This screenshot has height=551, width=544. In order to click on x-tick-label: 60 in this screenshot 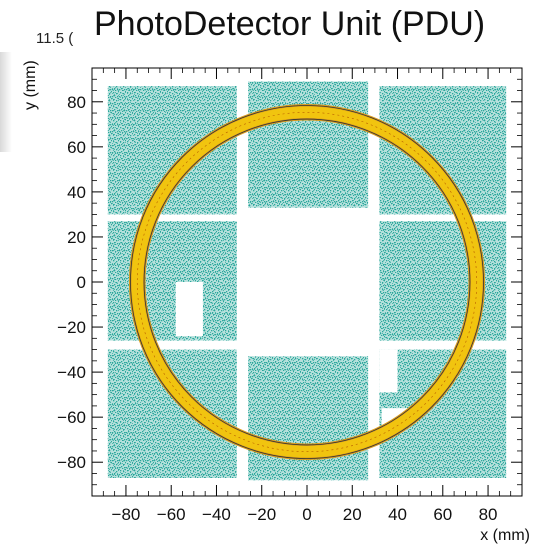, I will do `click(442, 514)`.